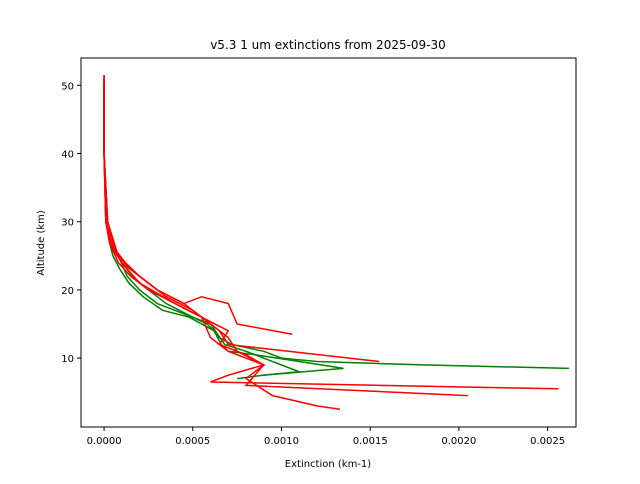 This screenshot has height=484, width=640. What do you see at coordinates (41, 243) in the screenshot?
I see `y-axis-label: Altitude (km)` at bounding box center [41, 243].